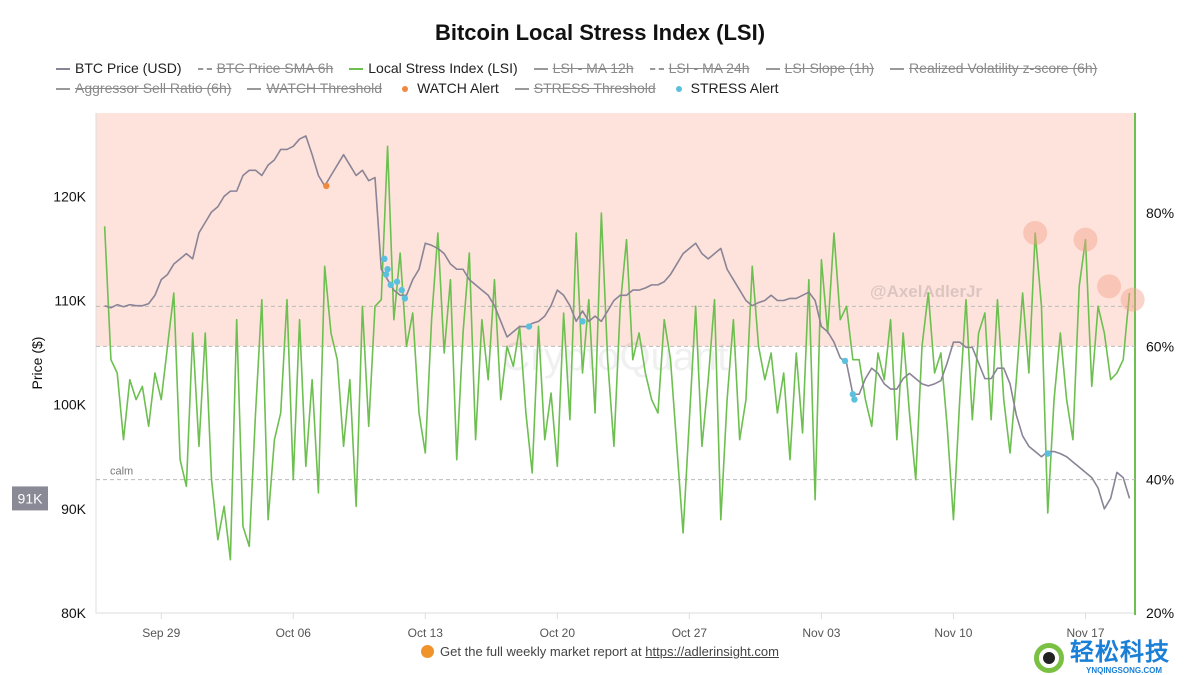 The width and height of the screenshot is (1200, 675). I want to click on last-price-label: 91K, so click(31, 498).